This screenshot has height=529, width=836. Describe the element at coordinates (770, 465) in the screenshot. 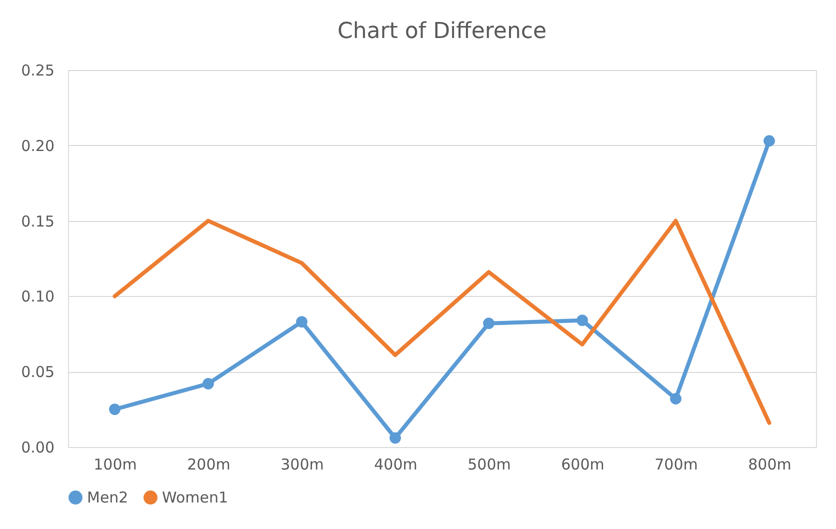

I see `x-tick-label: 800m` at that location.